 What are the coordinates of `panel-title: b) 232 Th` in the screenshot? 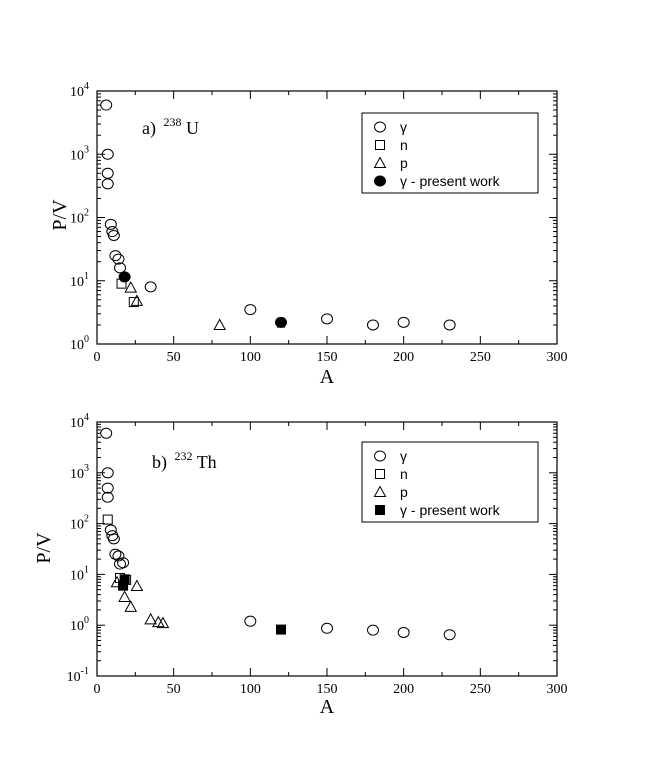 It's located at (184, 458).